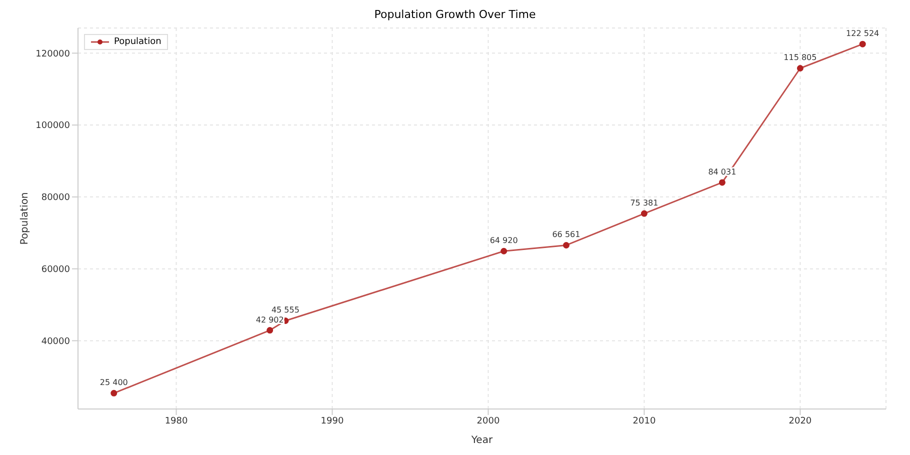 This screenshot has width=910, height=455. I want to click on x-tick-label: 1990, so click(332, 421).